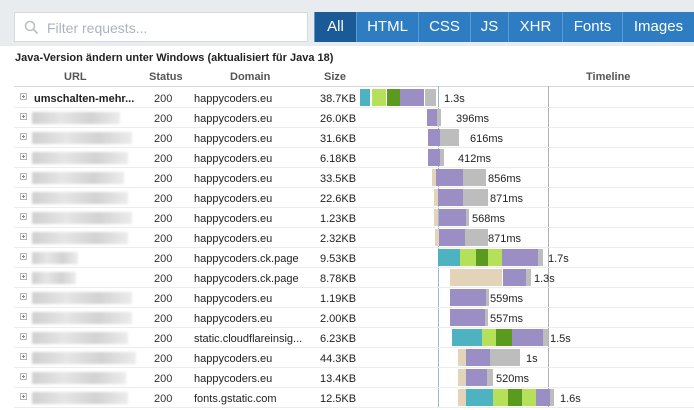  I want to click on waterfall-bar: 557ms, so click(526, 318).